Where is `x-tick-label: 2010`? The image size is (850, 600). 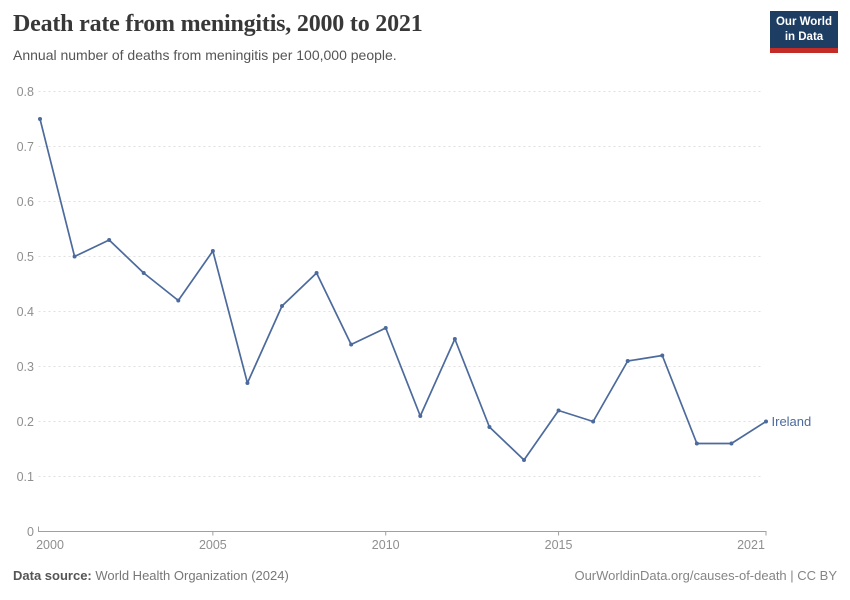
x-tick-label: 2010 is located at coordinates (386, 545).